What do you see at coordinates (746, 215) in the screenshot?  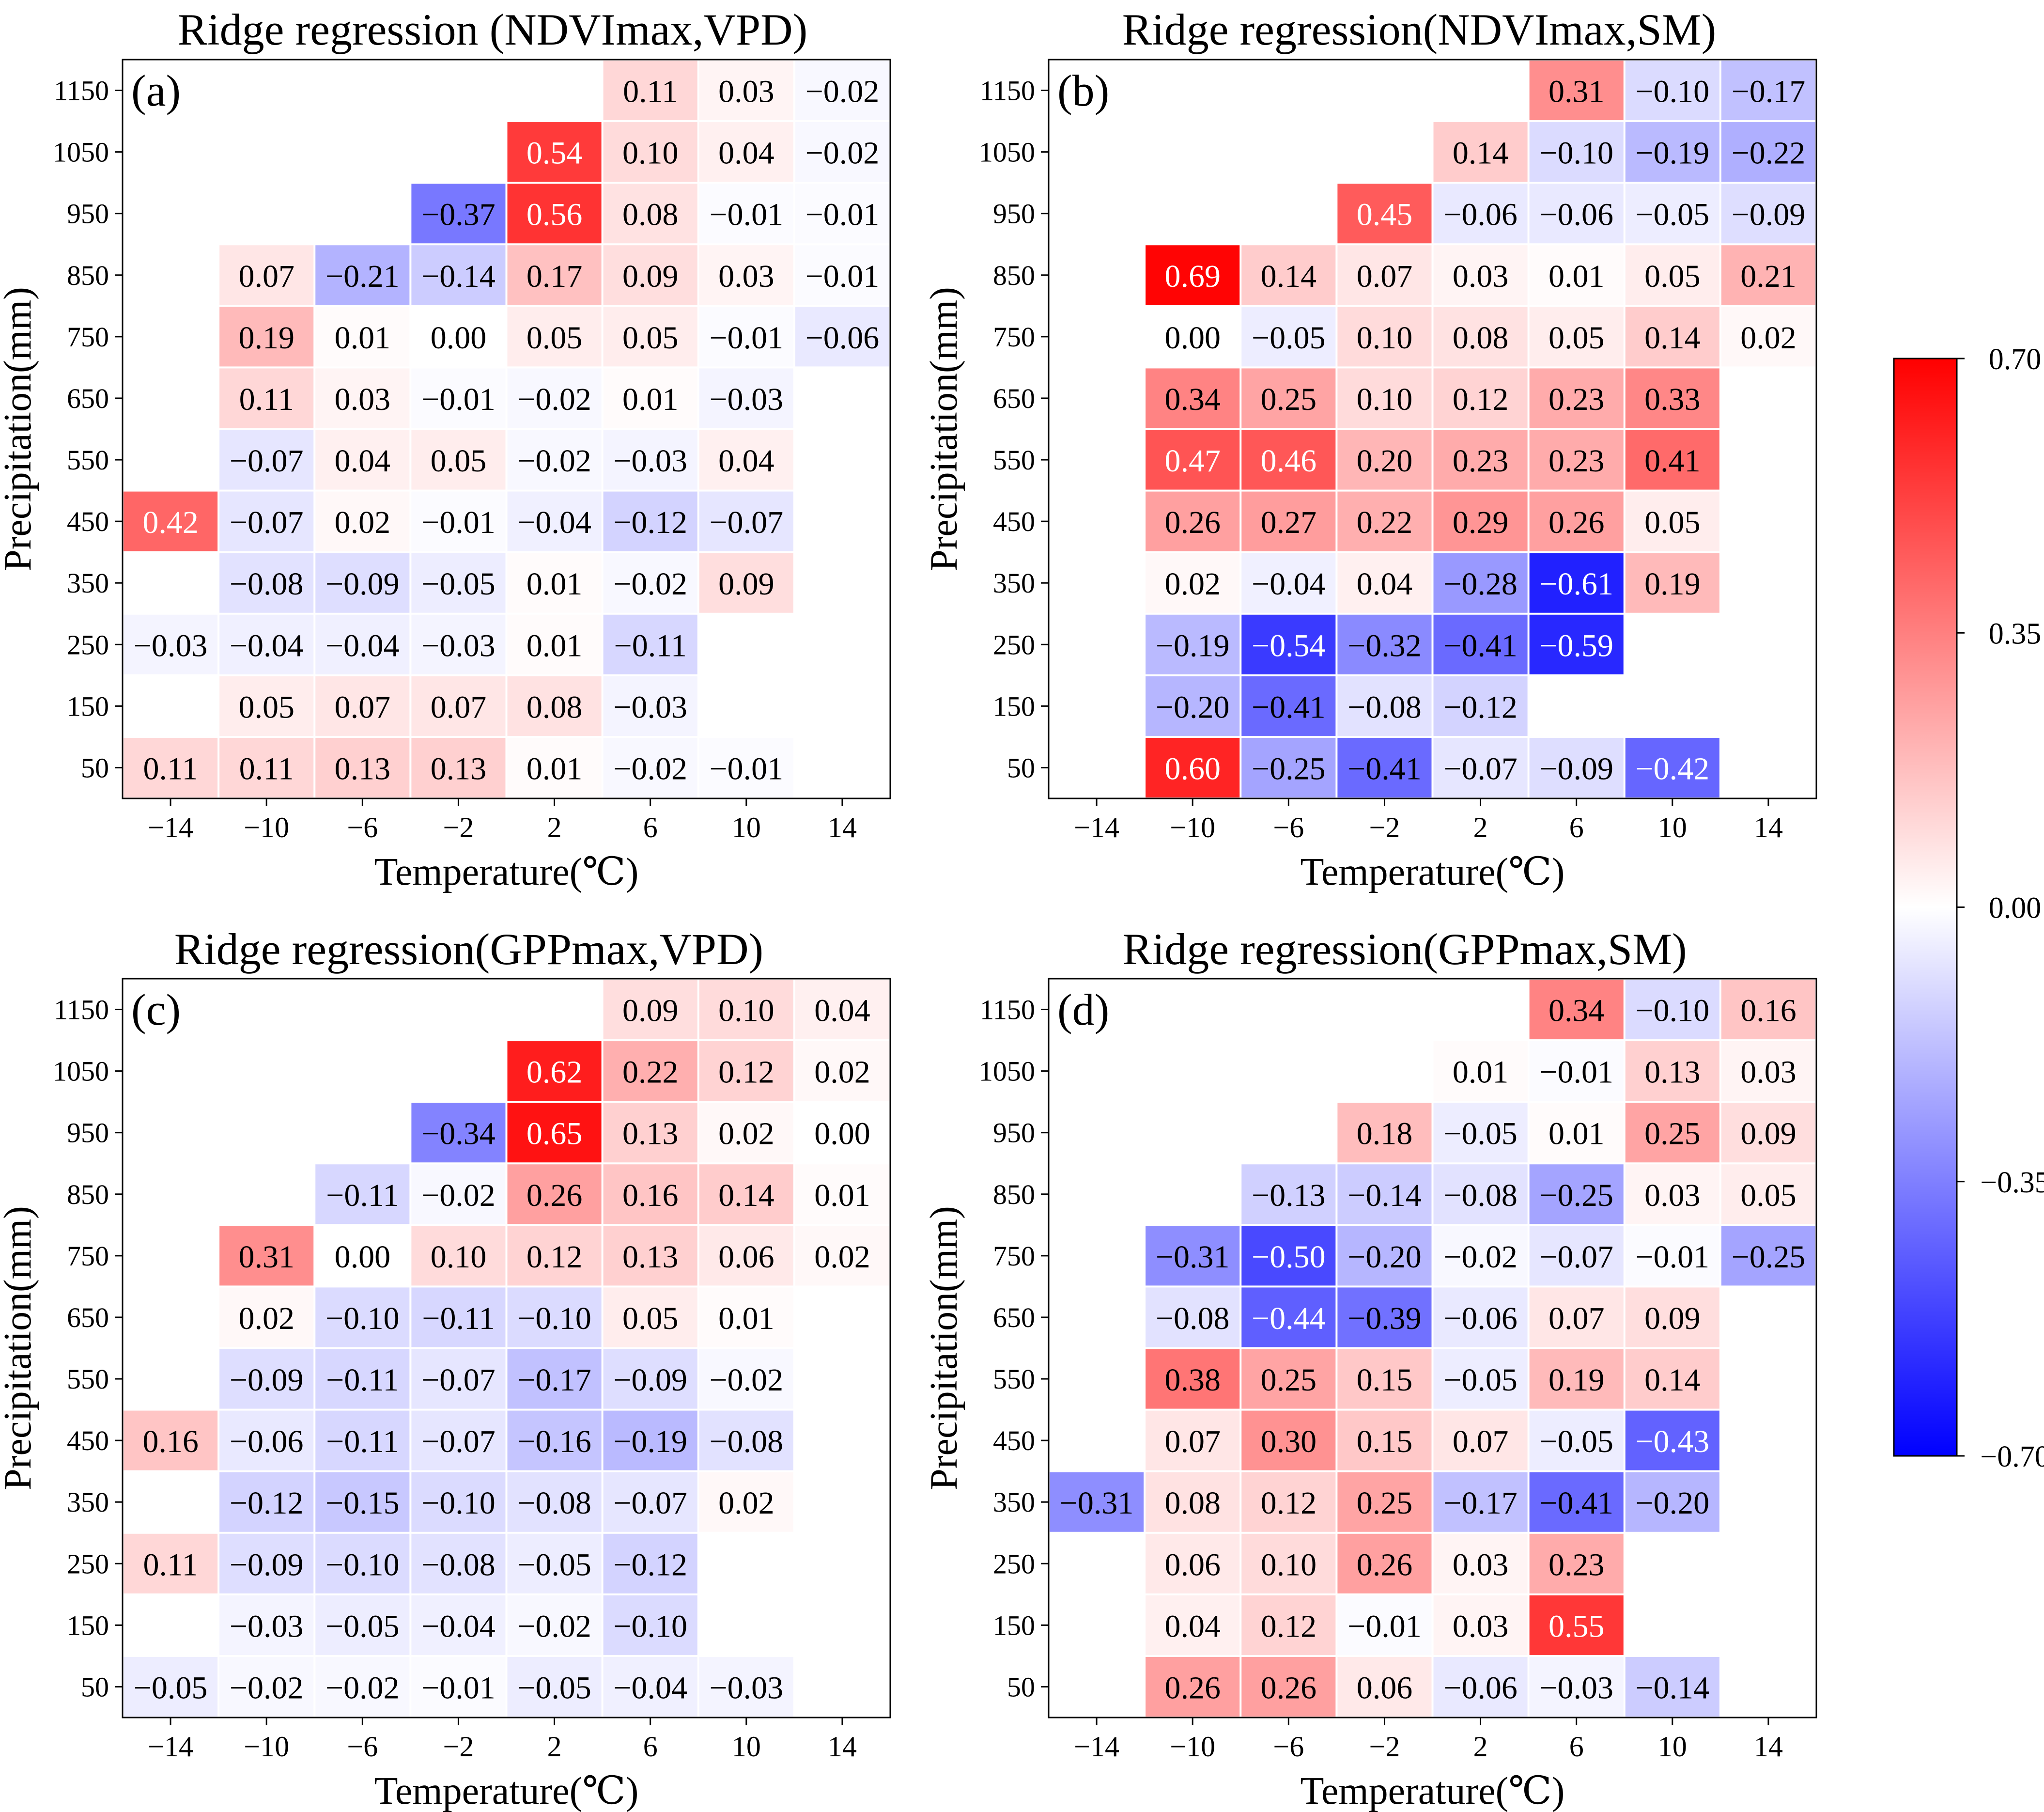 I see `cell-value-label: −0.01` at bounding box center [746, 215].